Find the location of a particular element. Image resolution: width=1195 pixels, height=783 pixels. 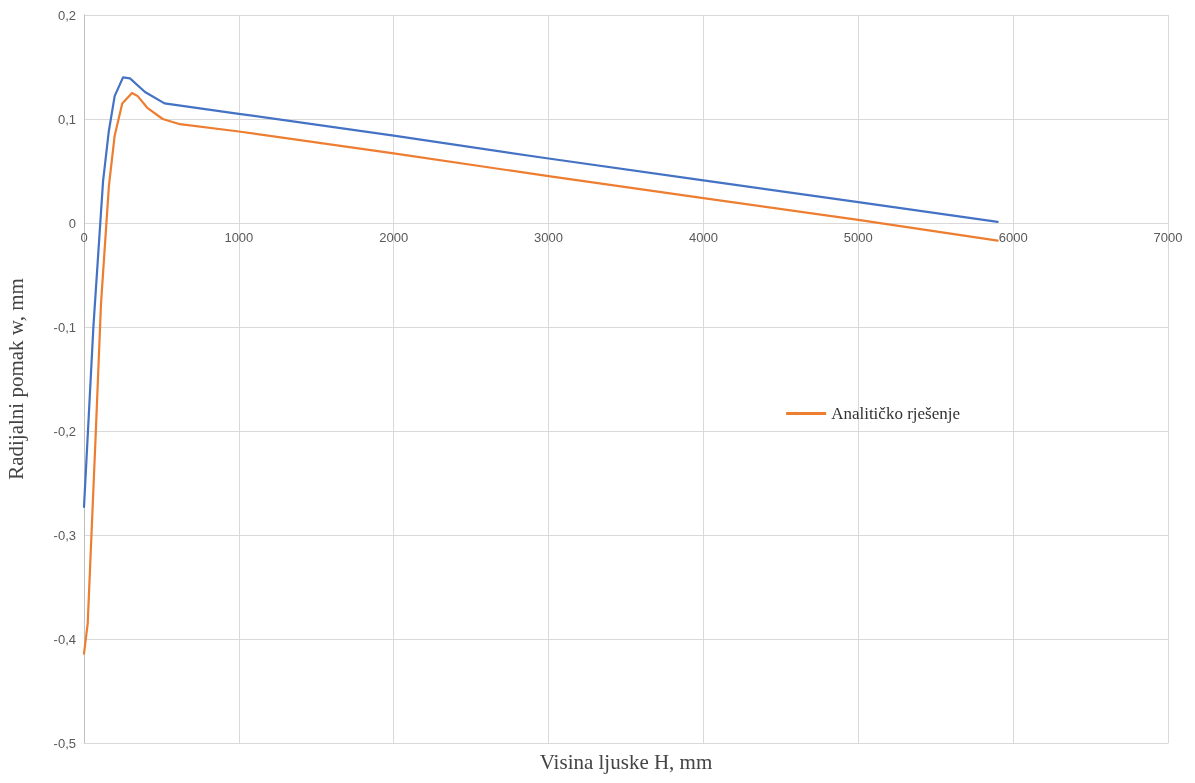

y-tick-label: -0,3 is located at coordinates (64, 535).